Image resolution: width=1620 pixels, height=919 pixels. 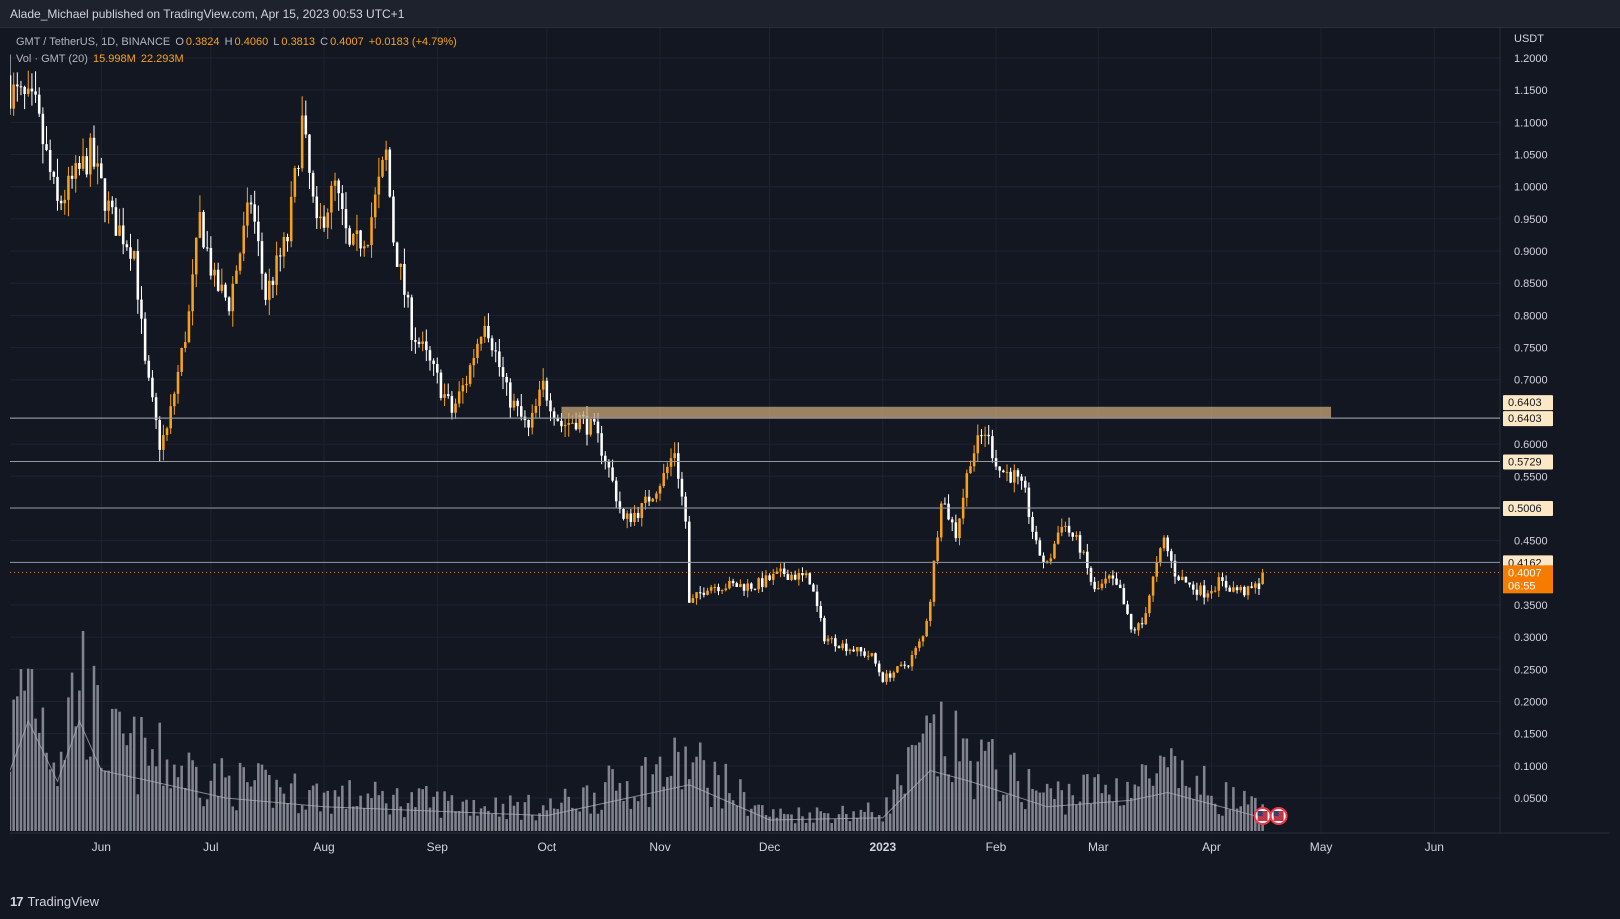 I want to click on price-tick-label: 0.7500, so click(x=1531, y=349).